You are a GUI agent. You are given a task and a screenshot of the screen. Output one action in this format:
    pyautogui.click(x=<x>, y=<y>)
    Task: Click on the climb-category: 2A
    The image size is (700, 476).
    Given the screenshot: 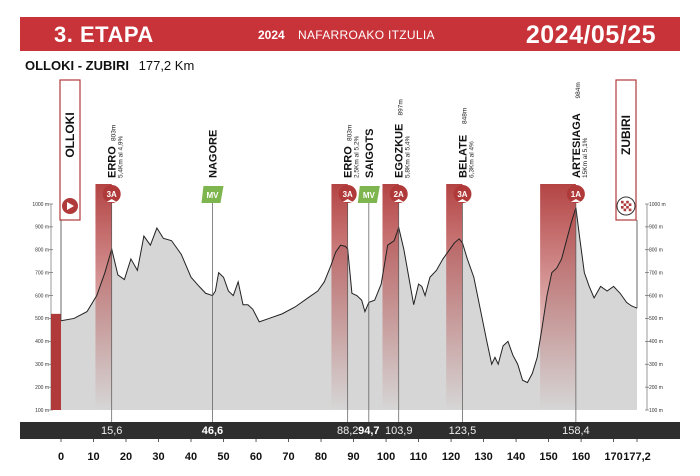 What is the action you would take?
    pyautogui.click(x=399, y=194)
    